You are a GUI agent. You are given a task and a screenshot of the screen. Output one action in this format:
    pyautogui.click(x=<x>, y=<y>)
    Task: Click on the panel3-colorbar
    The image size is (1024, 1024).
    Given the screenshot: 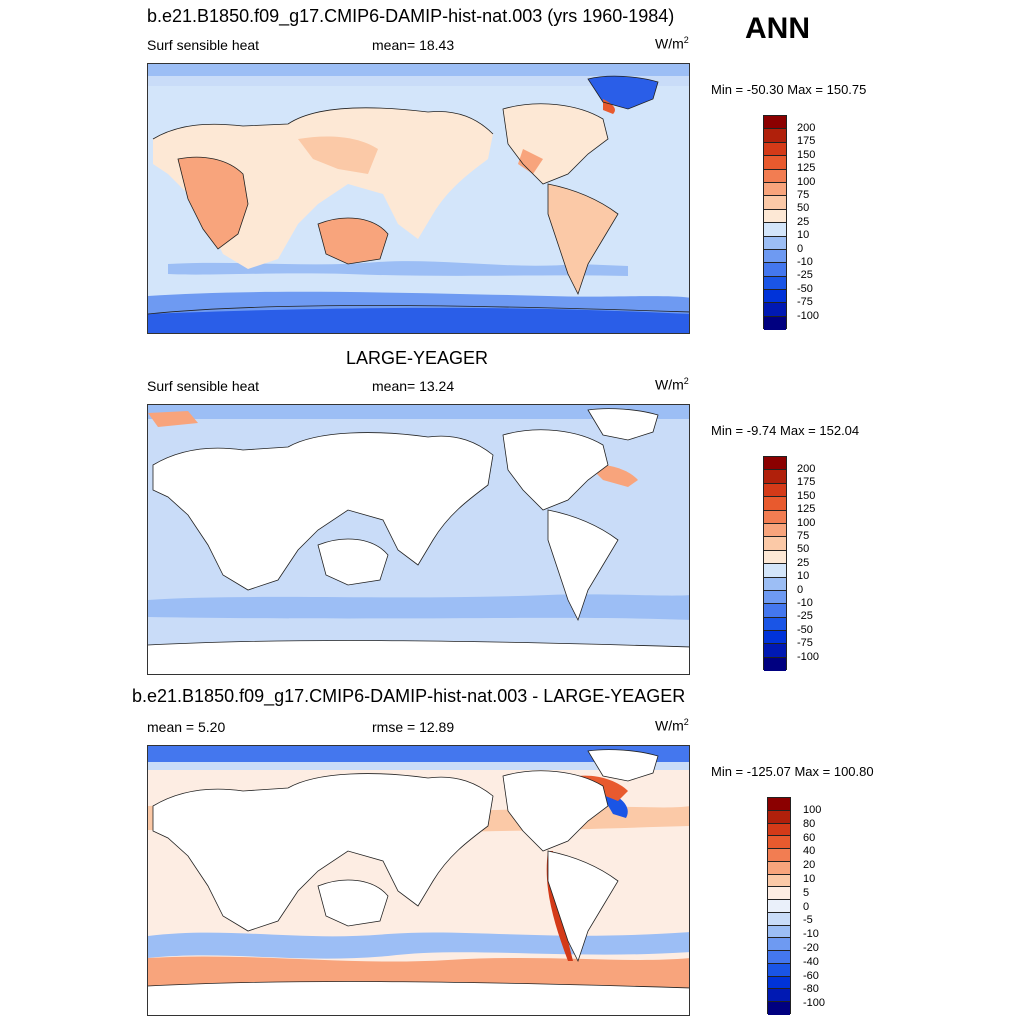 What is the action you would take?
    pyautogui.click(x=779, y=906)
    